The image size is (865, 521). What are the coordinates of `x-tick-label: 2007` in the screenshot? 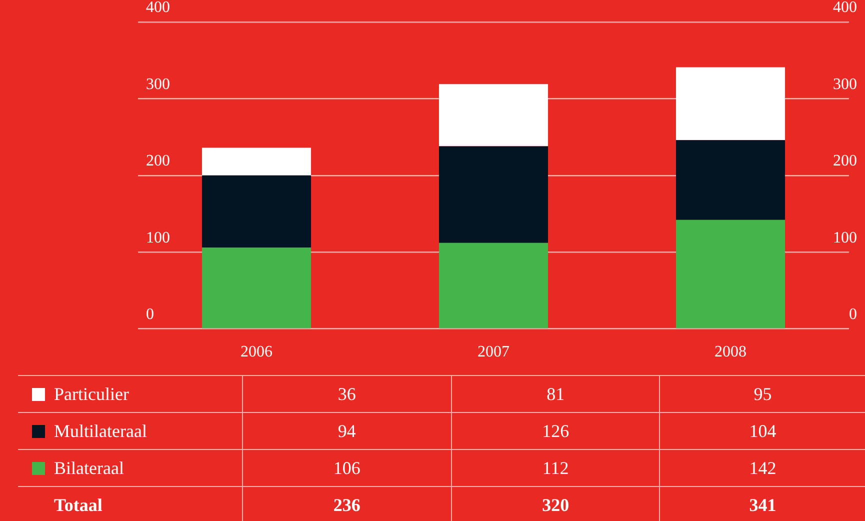 It's located at (494, 352).